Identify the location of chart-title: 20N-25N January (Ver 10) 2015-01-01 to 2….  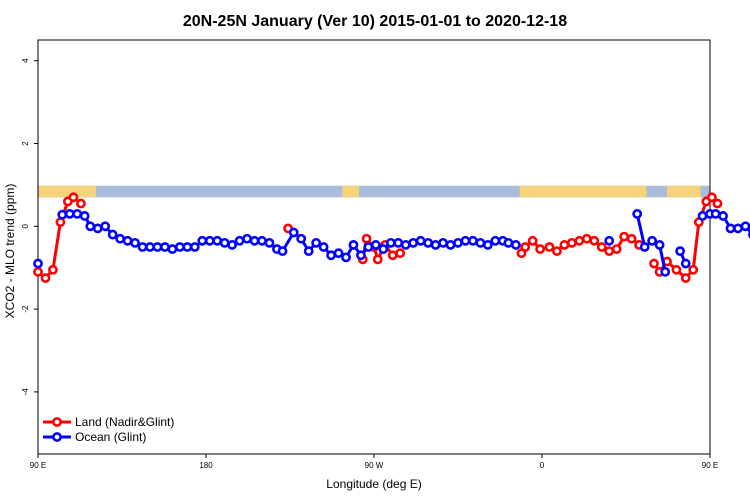
(375, 21).